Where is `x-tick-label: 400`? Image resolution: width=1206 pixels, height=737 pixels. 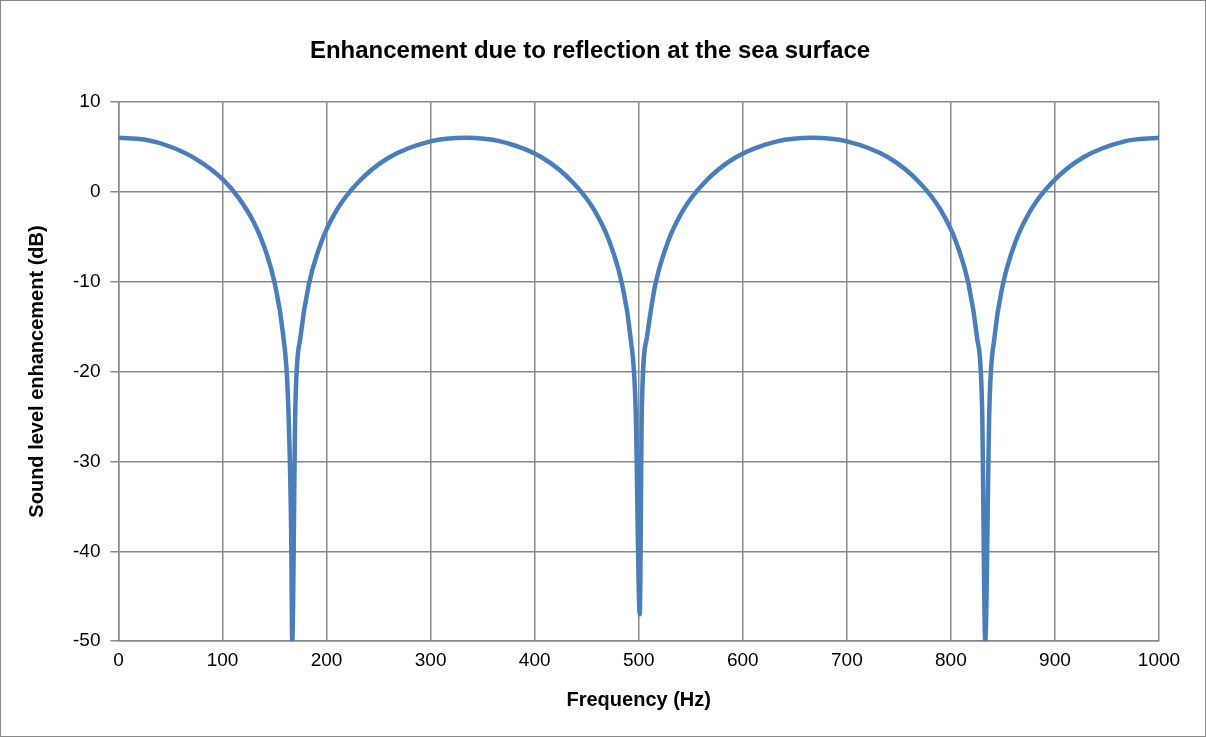 x-tick-label: 400 is located at coordinates (534, 659).